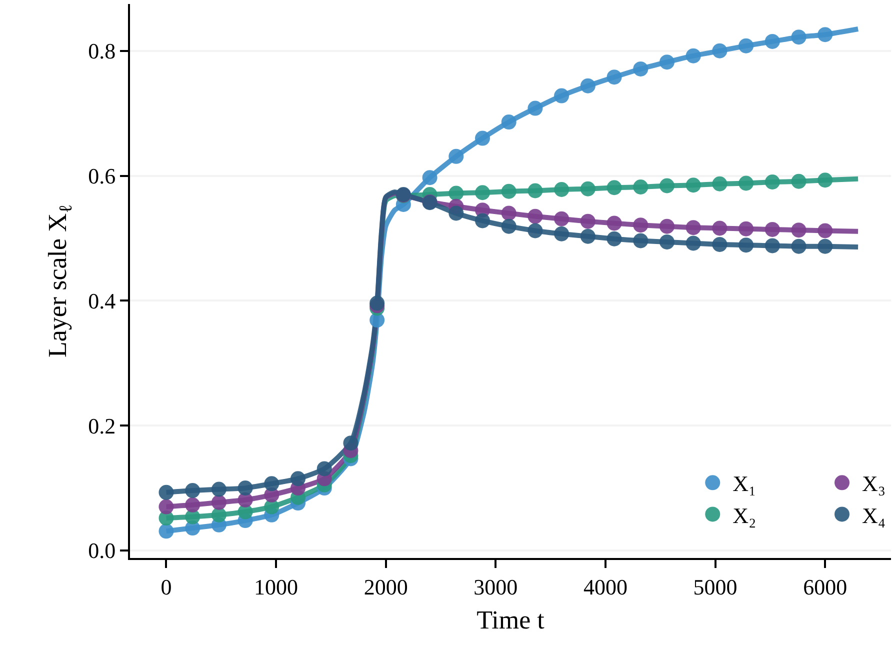 The height and width of the screenshot is (664, 895). Describe the element at coordinates (102, 301) in the screenshot. I see `y-tick-label: 0.4` at that location.